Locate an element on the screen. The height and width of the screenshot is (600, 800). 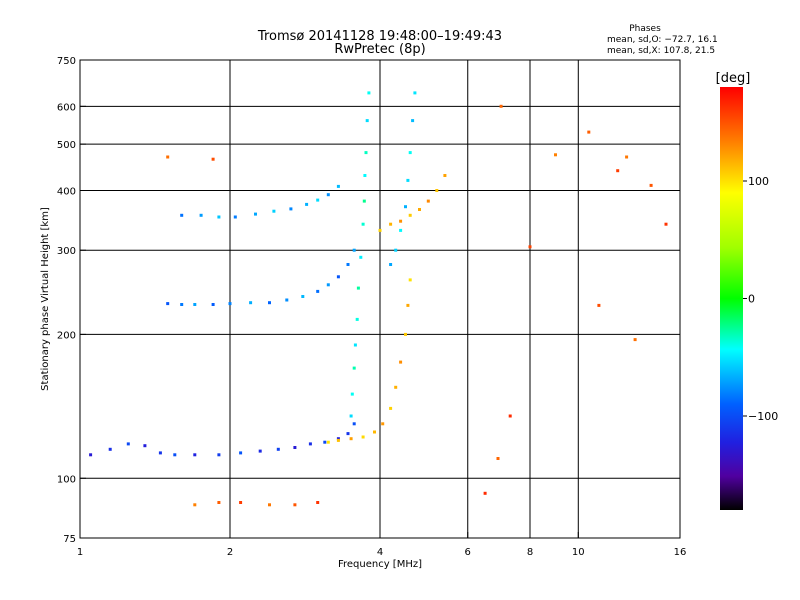
x-tick-label: 1 is located at coordinates (80, 552).